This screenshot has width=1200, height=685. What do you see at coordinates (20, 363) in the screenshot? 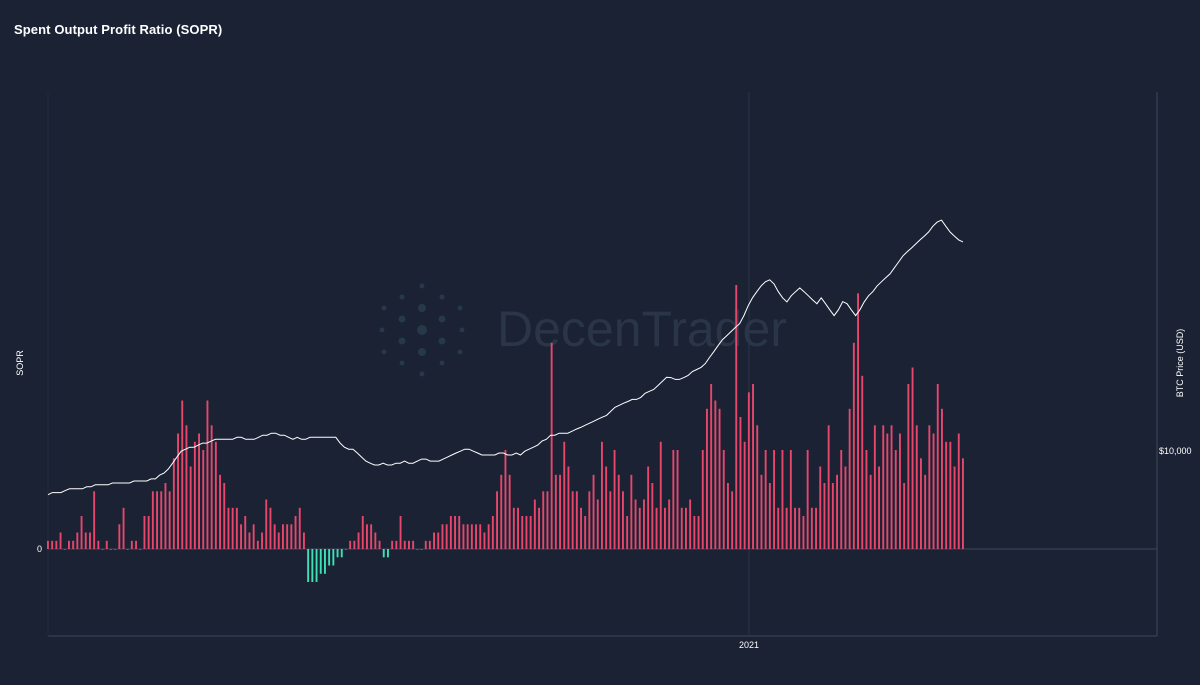
I see `y-axis-label: SOPR` at bounding box center [20, 363].